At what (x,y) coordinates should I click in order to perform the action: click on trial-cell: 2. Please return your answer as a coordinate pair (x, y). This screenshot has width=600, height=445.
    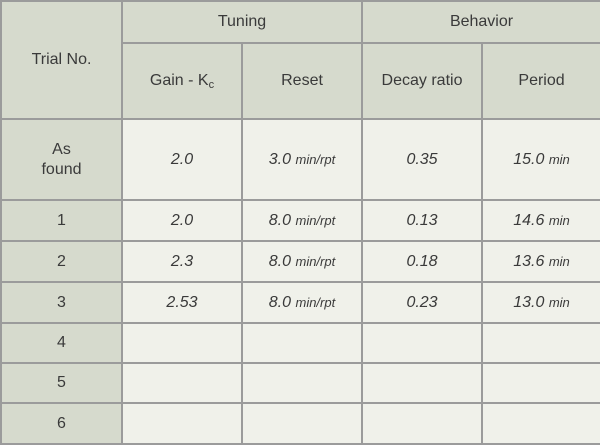
    Looking at the image, I should click on (61, 261).